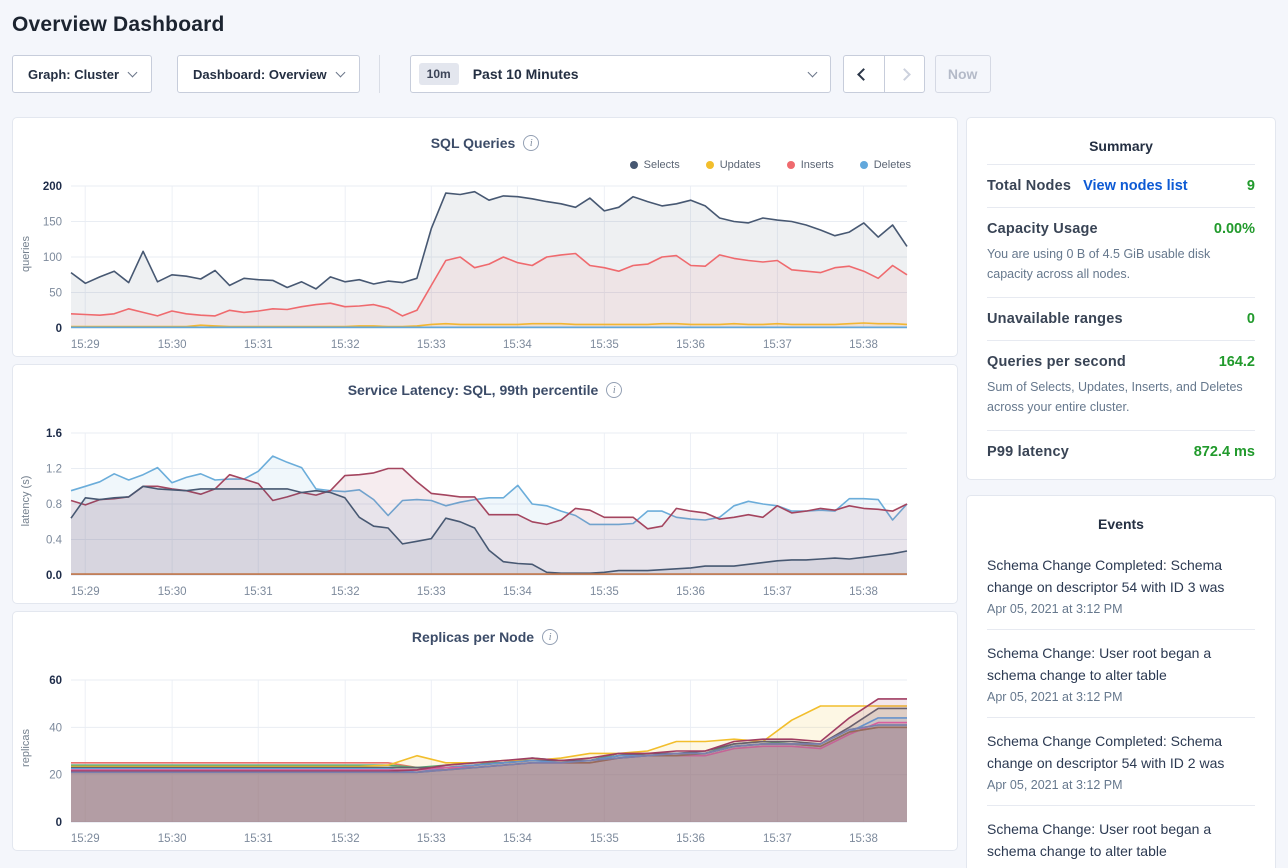 The width and height of the screenshot is (1288, 868). I want to click on summary-label: Capacity Usage, so click(1042, 229).